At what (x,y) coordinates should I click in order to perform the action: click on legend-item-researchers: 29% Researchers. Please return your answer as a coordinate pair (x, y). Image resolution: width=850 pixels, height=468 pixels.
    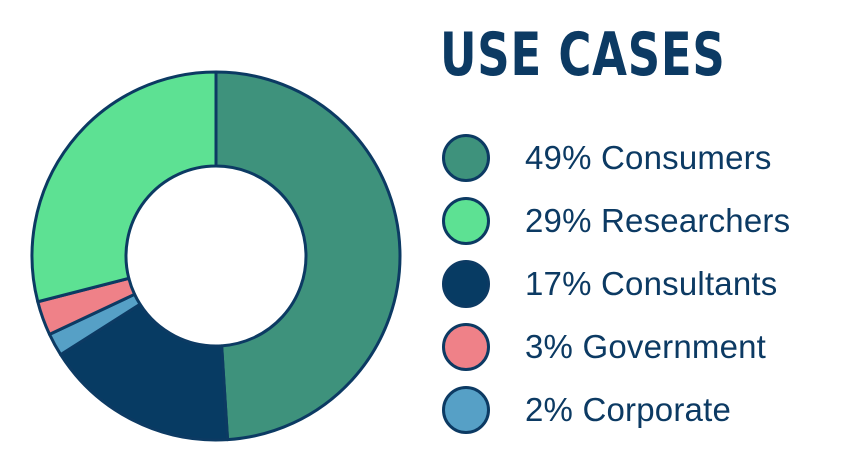
    Looking at the image, I should click on (640, 220).